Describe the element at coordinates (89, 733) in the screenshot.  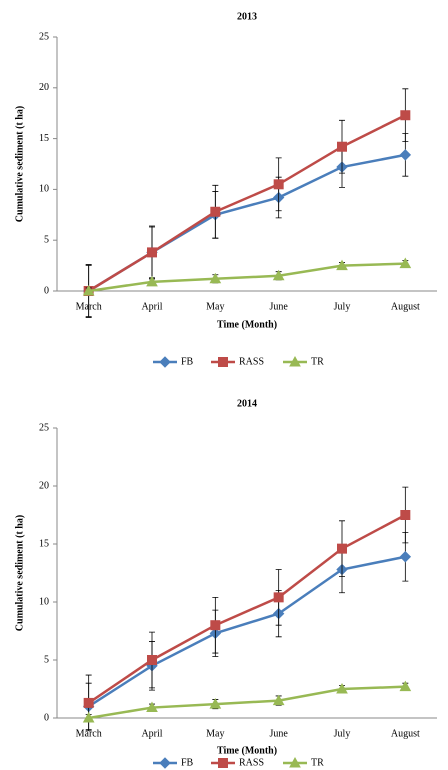
I see `x-tick-label: March` at that location.